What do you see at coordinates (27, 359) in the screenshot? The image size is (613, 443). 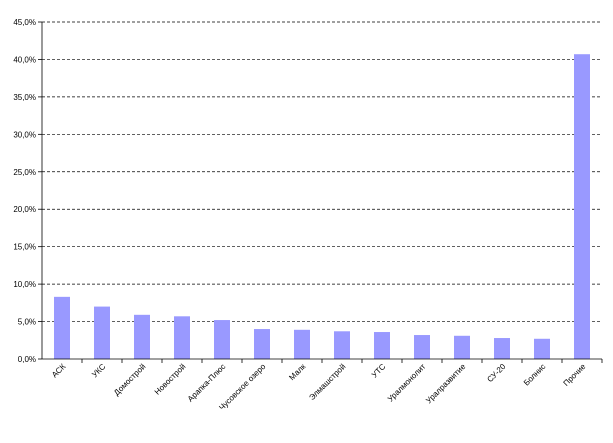 I see `y-tick-label: 0,0%` at bounding box center [27, 359].